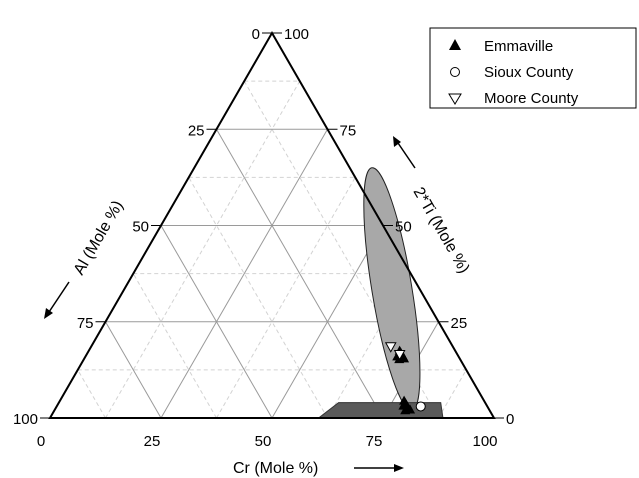 The width and height of the screenshot is (639, 478). I want to click on tick-label-al-75: 75, so click(85, 323).